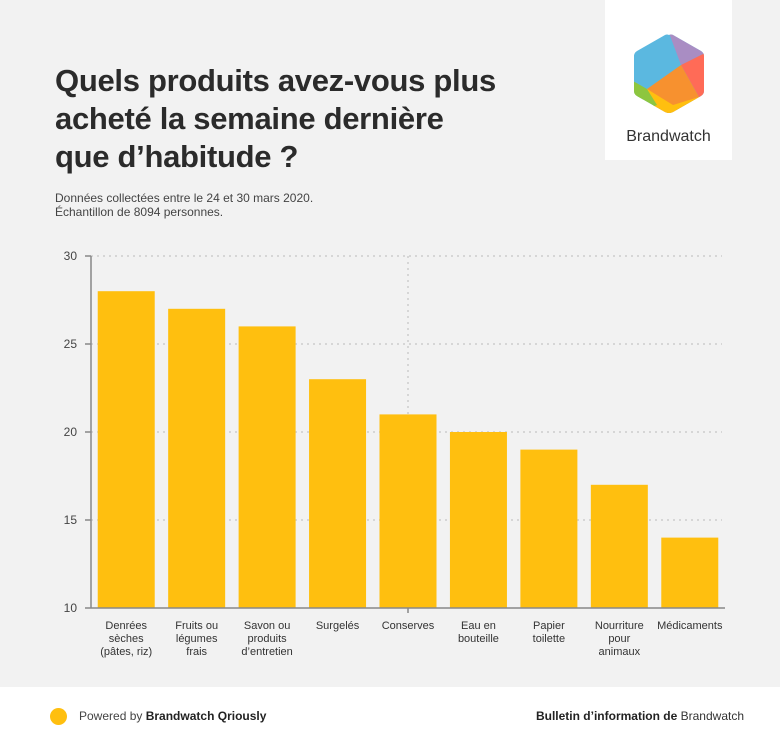  I want to click on y-tick-label: 25, so click(71, 344).